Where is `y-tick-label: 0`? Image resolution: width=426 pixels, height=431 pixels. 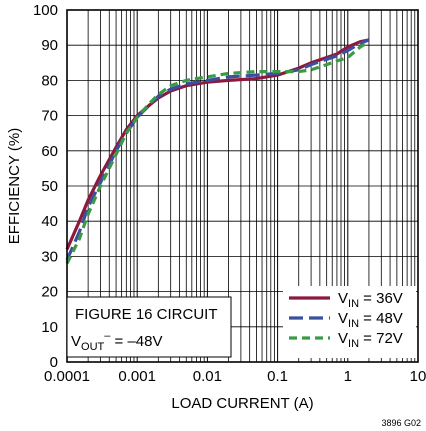
y-tick-label: 0 is located at coordinates (54, 362).